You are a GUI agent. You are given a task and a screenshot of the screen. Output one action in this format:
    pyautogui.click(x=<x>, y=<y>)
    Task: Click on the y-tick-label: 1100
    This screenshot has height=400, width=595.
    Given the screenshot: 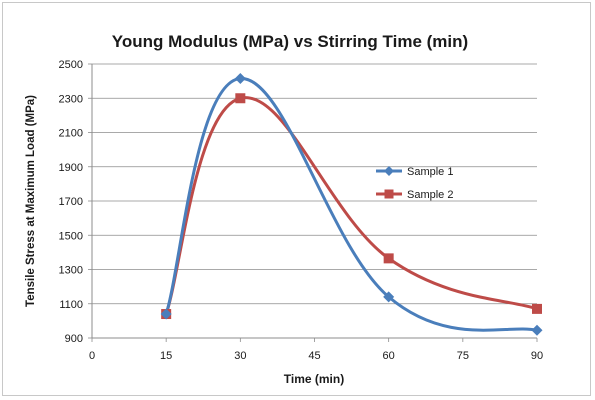 What is the action you would take?
    pyautogui.click(x=71, y=305)
    